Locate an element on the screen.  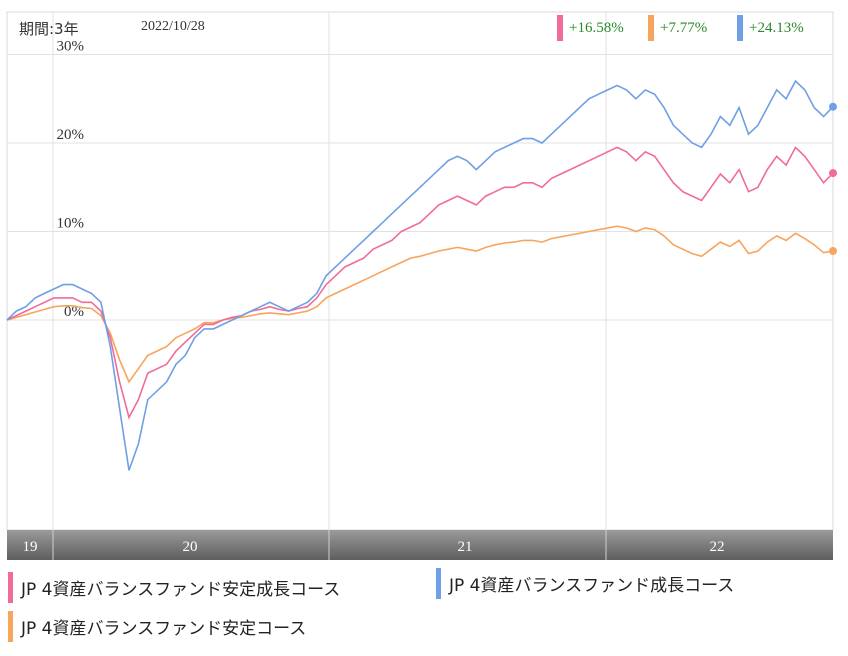
y-tick-label: 30% is located at coordinates (71, 47).